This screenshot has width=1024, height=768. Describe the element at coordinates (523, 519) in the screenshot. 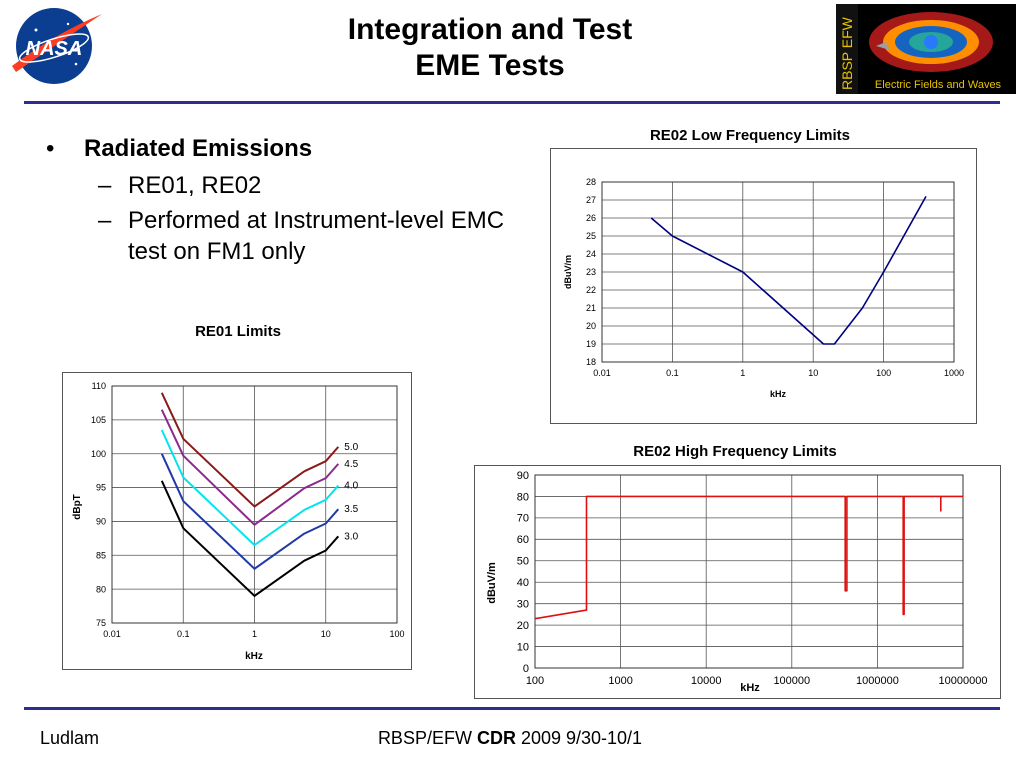

I see `y-tick-label: 70` at that location.